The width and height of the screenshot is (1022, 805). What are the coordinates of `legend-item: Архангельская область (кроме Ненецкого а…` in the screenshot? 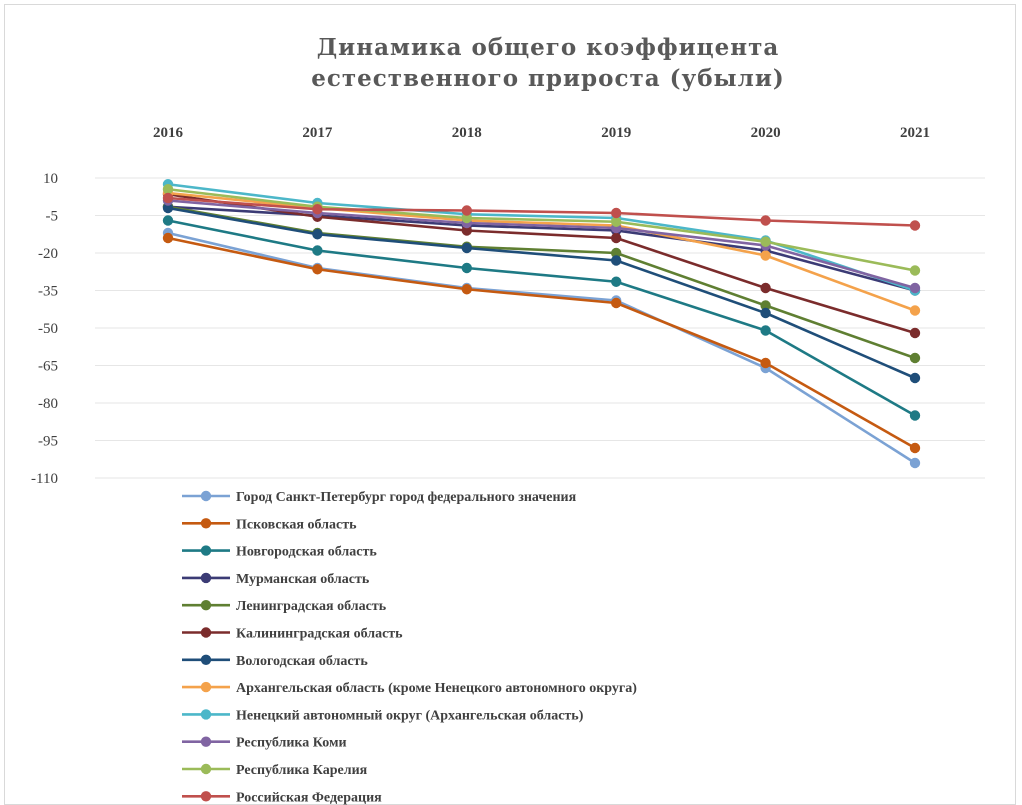 It's located at (409, 688).